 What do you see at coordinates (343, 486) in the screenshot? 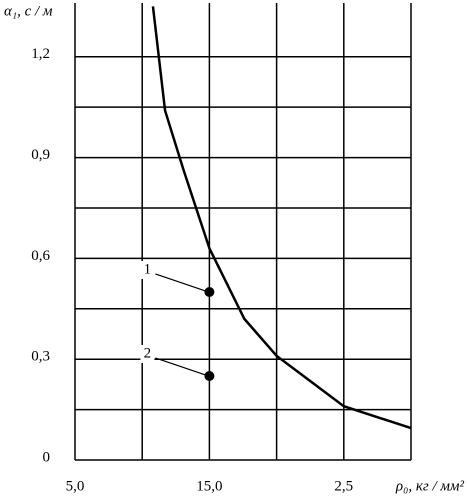
I see `x-tick-label: 2,5` at bounding box center [343, 486].